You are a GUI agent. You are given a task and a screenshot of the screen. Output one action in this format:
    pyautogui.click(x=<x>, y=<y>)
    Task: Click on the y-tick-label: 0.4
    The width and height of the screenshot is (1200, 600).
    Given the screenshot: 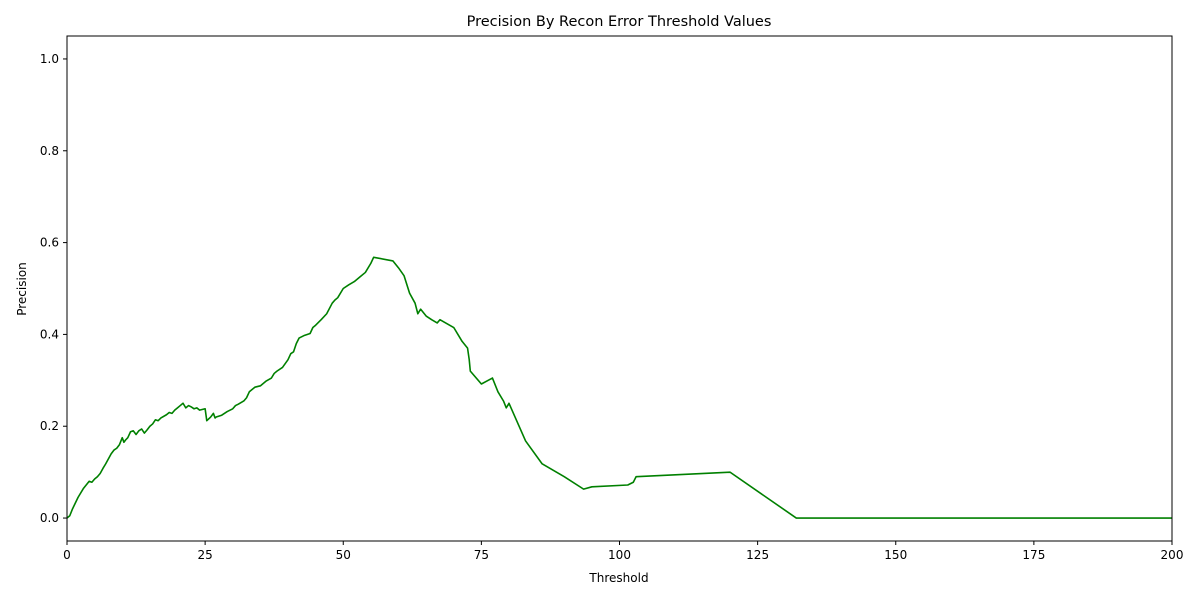 What is the action you would take?
    pyautogui.click(x=49, y=334)
    